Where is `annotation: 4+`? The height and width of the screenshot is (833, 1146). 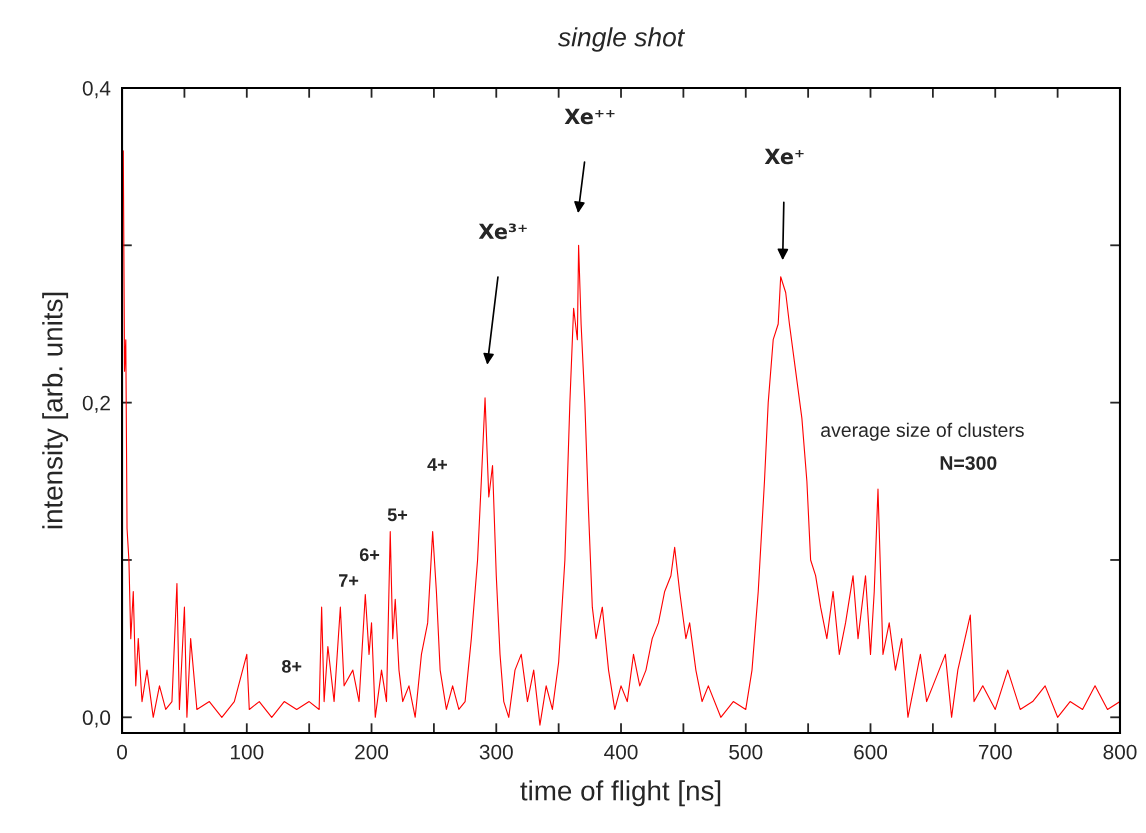
annotation: 4+ is located at coordinates (437, 464).